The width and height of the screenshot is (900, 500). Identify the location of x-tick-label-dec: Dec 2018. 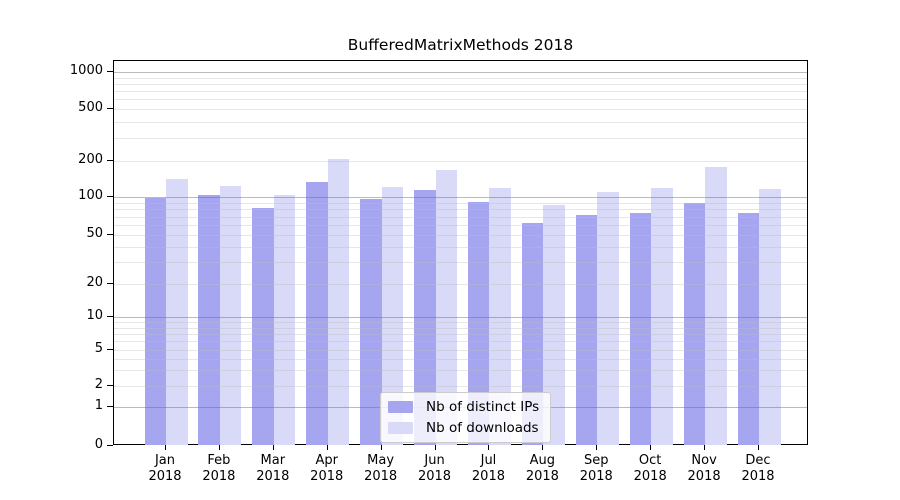
(758, 468).